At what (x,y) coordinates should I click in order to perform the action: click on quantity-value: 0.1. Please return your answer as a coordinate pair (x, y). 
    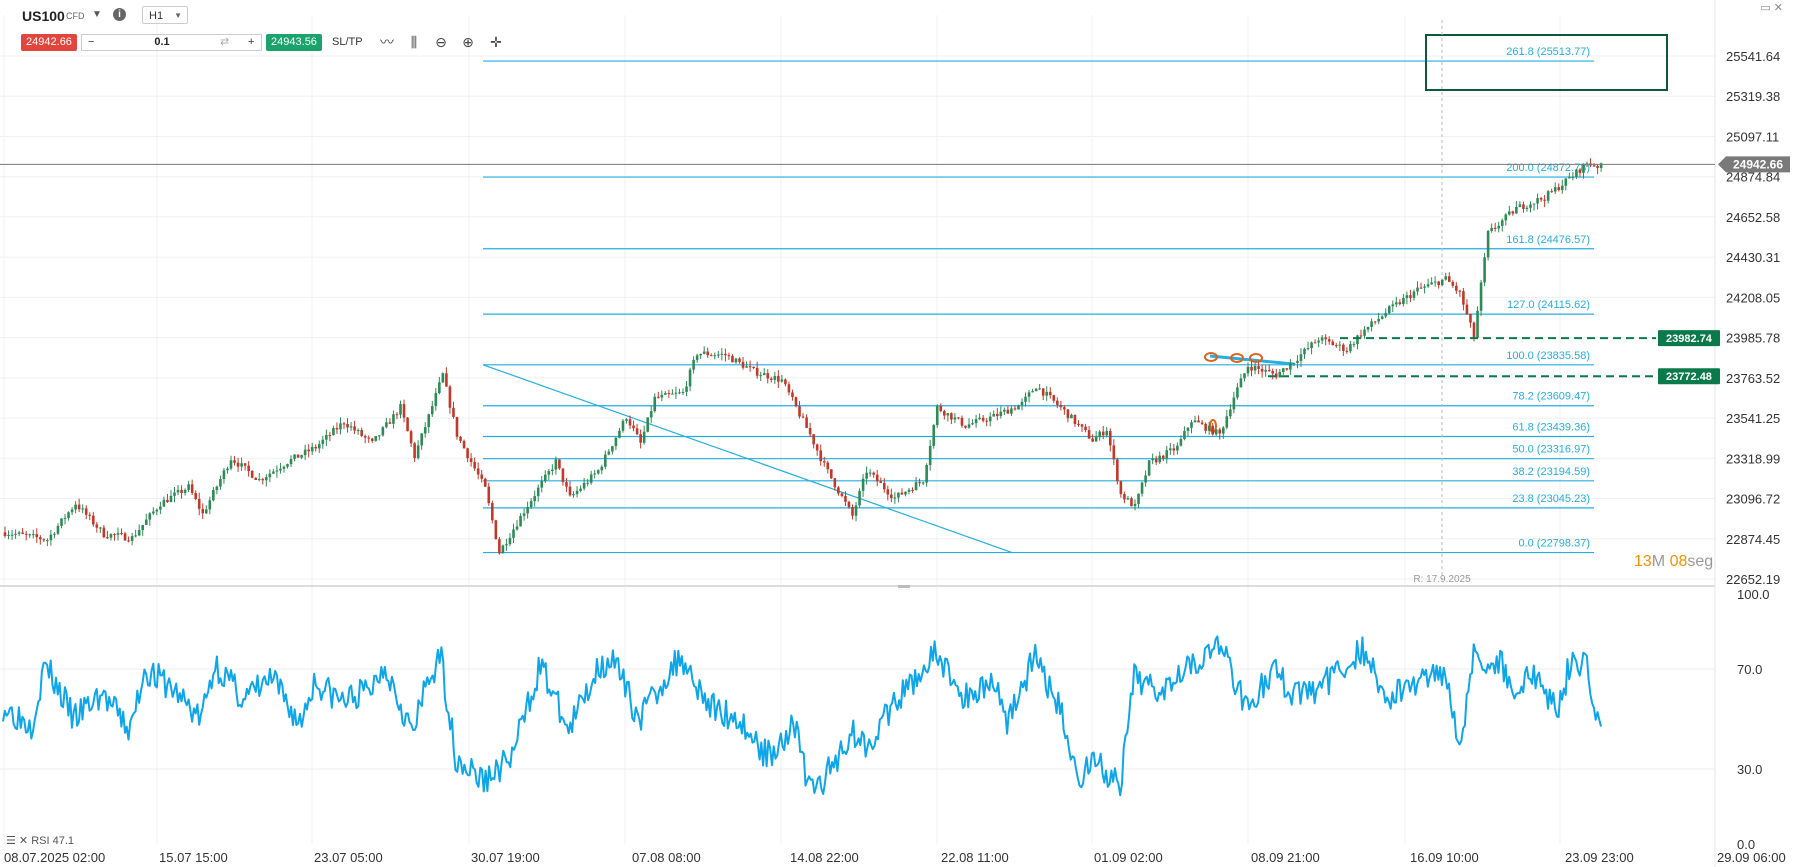
    Looking at the image, I should click on (162, 42).